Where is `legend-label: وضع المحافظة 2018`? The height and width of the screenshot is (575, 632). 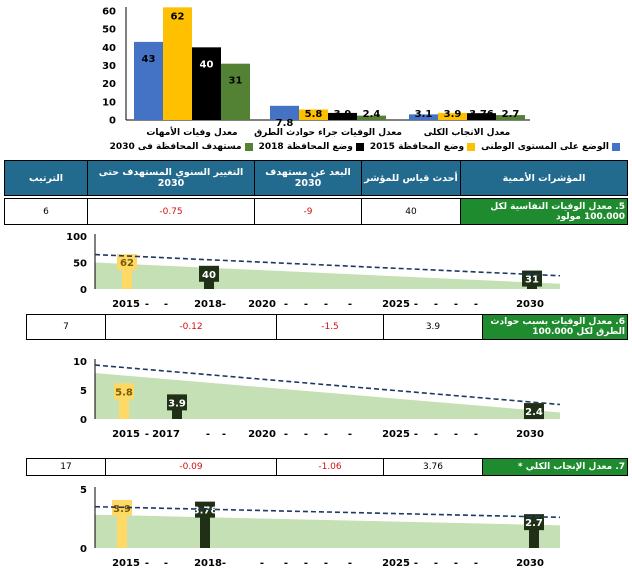
legend-label: وضع المحافظة 2018 is located at coordinates (305, 147).